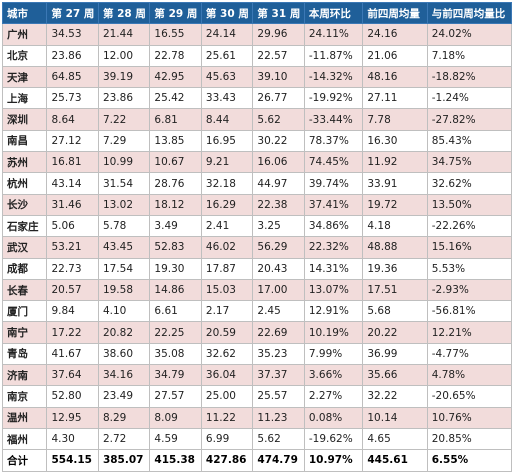 The image size is (515, 472). Describe the element at coordinates (333, 439) in the screenshot. I see `wow-change-cell: -19.62%` at that location.